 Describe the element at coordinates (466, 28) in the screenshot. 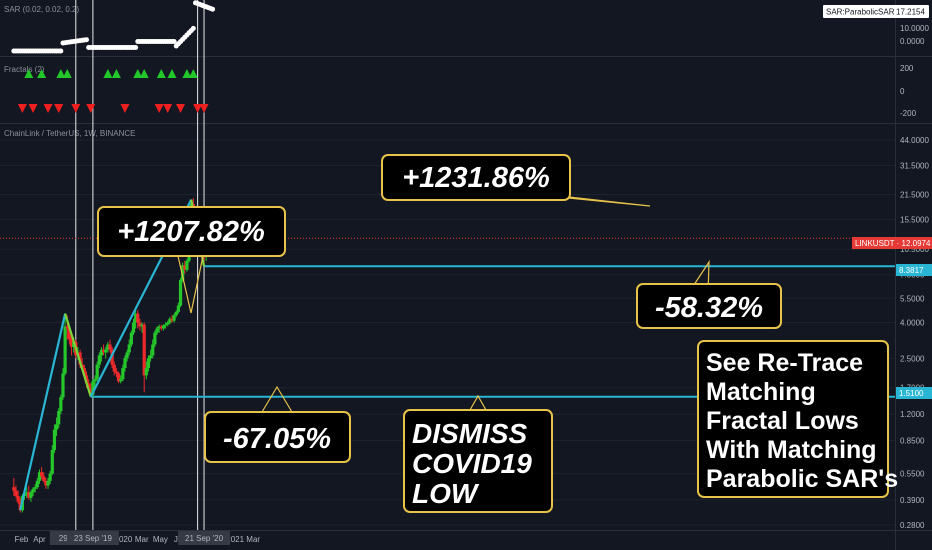

I see `sar-panel` at that location.